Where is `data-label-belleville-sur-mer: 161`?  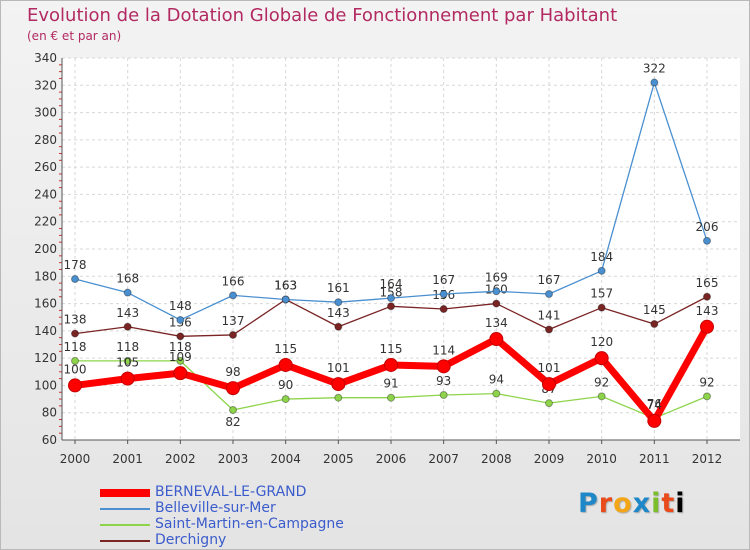 data-label-belleville-sur-mer: 161 is located at coordinates (338, 288).